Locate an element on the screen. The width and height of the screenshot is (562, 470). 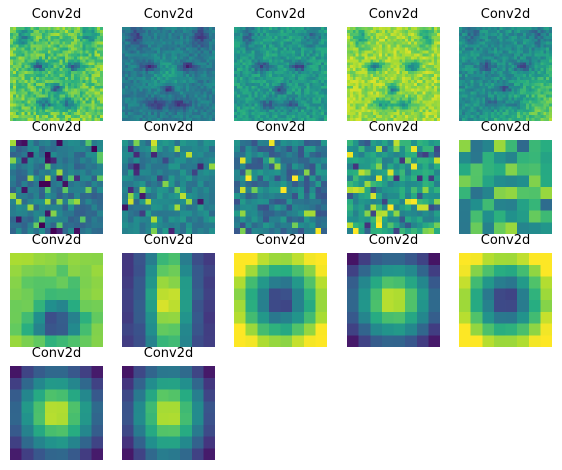
panel-title: Conv2d is located at coordinates (56, 14).